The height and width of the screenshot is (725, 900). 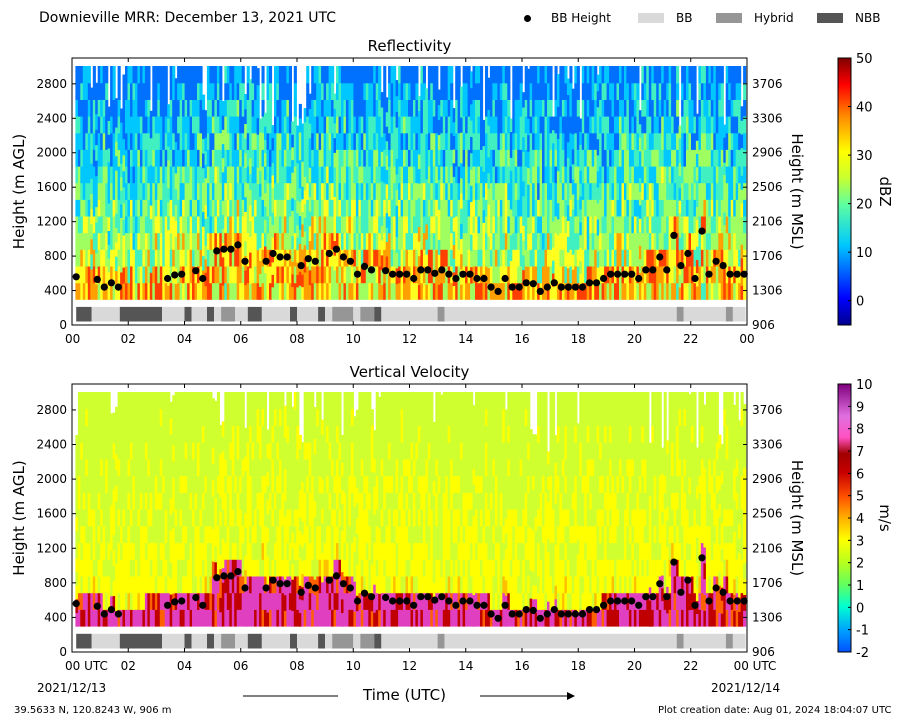 I want to click on colorbar-tick-label: 9, so click(x=860, y=407).